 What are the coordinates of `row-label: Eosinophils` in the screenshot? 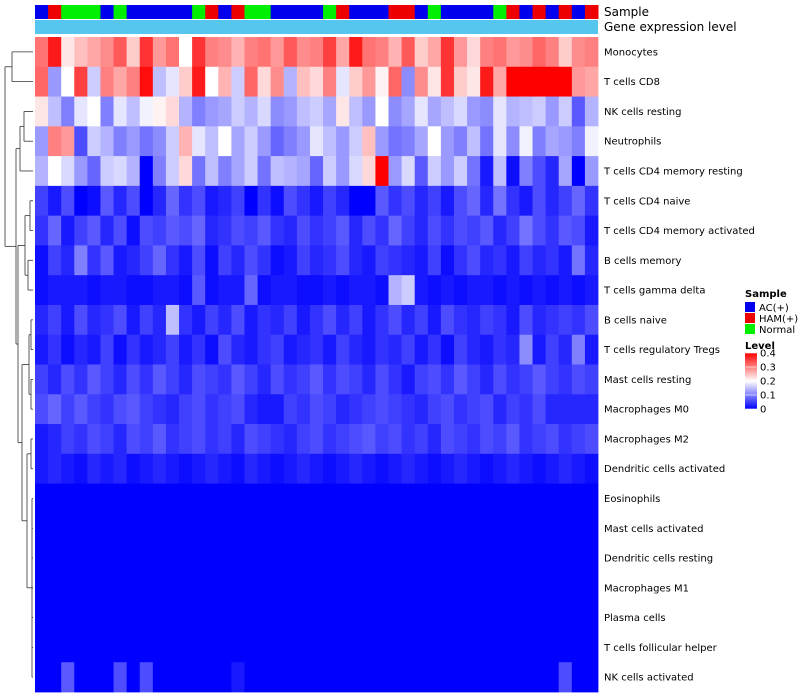 It's located at (632, 499).